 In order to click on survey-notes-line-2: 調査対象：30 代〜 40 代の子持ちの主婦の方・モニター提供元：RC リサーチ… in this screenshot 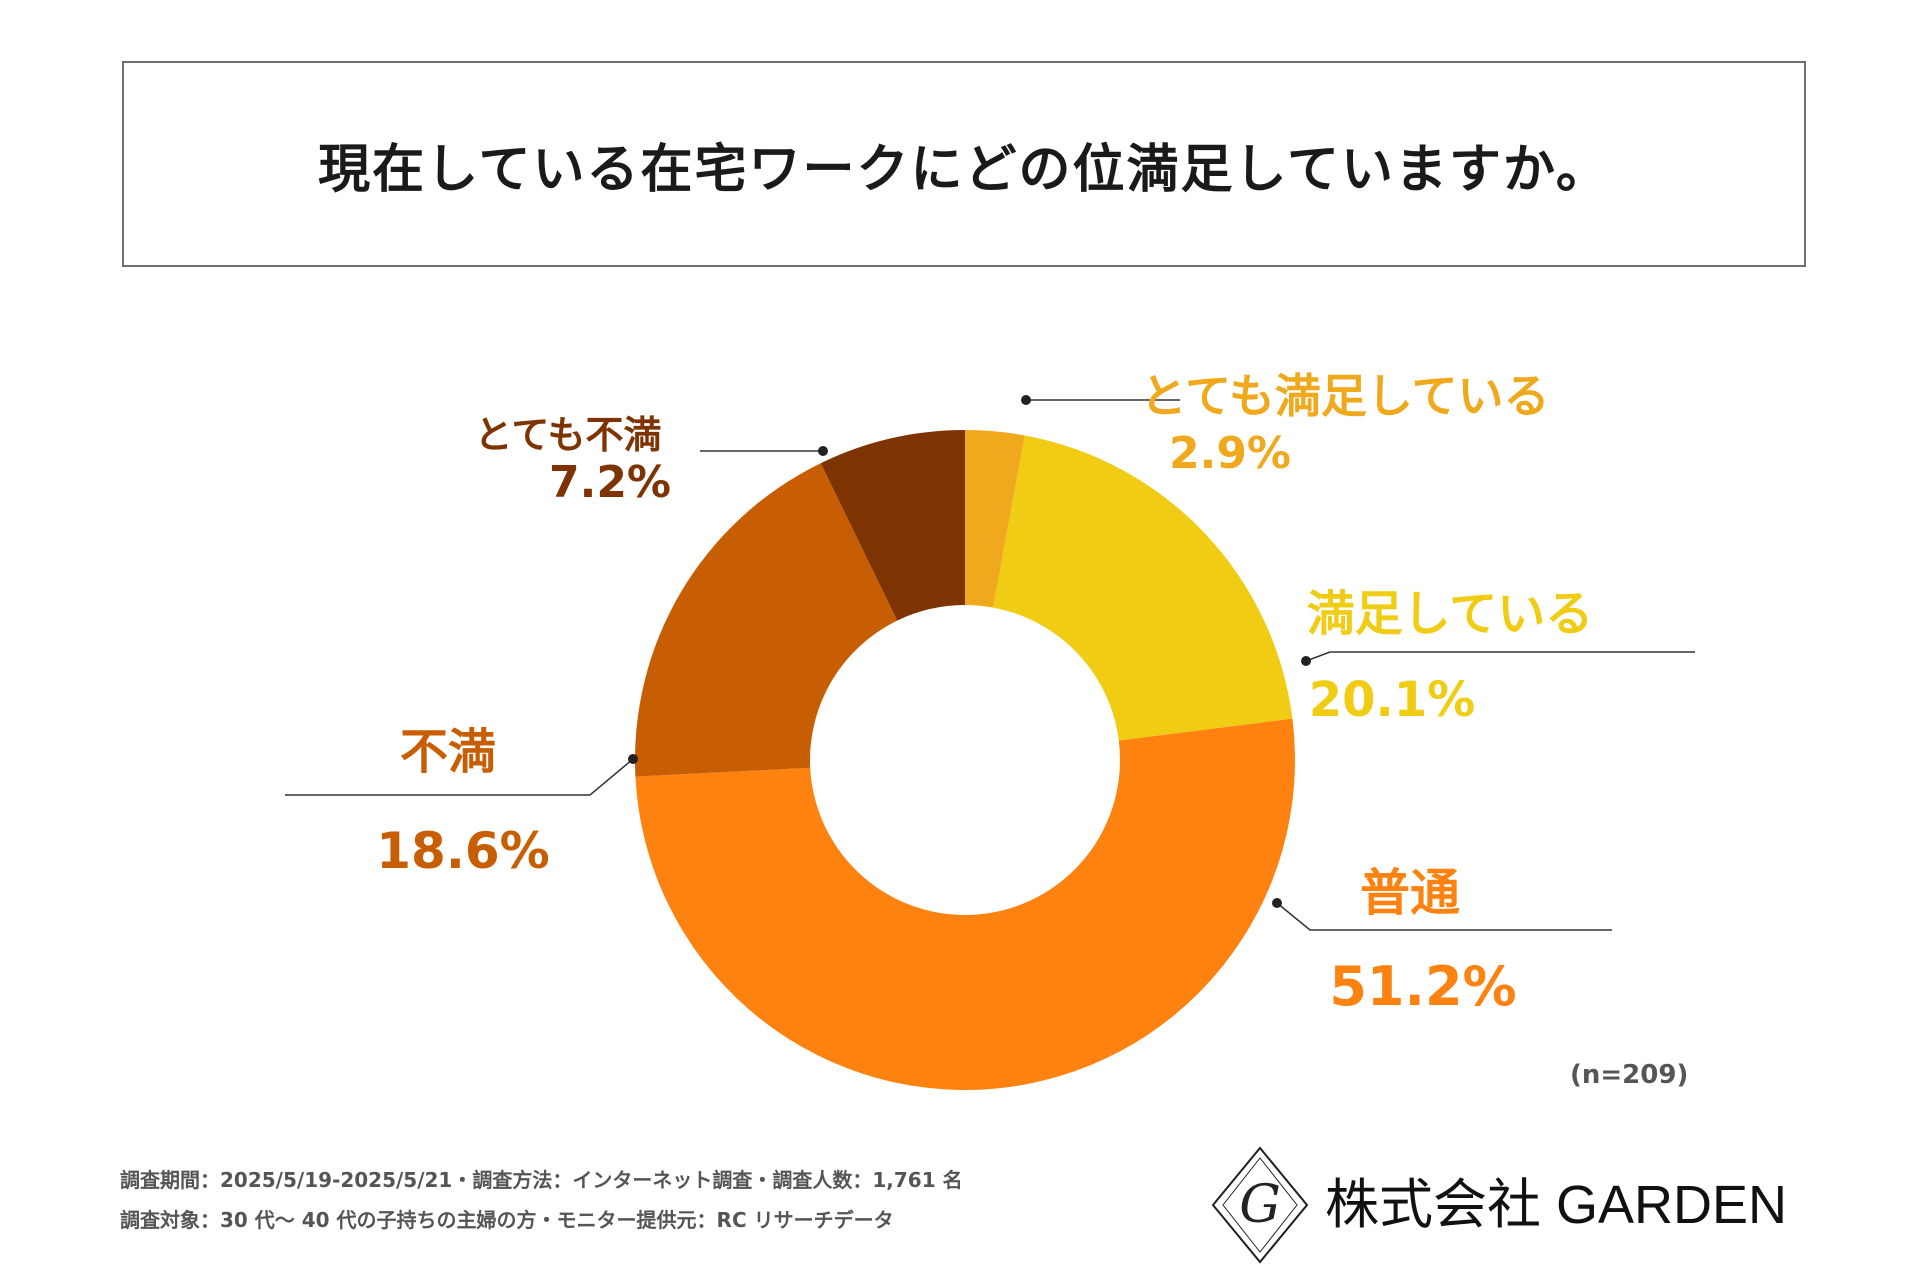, I will do `click(507, 1220)`.